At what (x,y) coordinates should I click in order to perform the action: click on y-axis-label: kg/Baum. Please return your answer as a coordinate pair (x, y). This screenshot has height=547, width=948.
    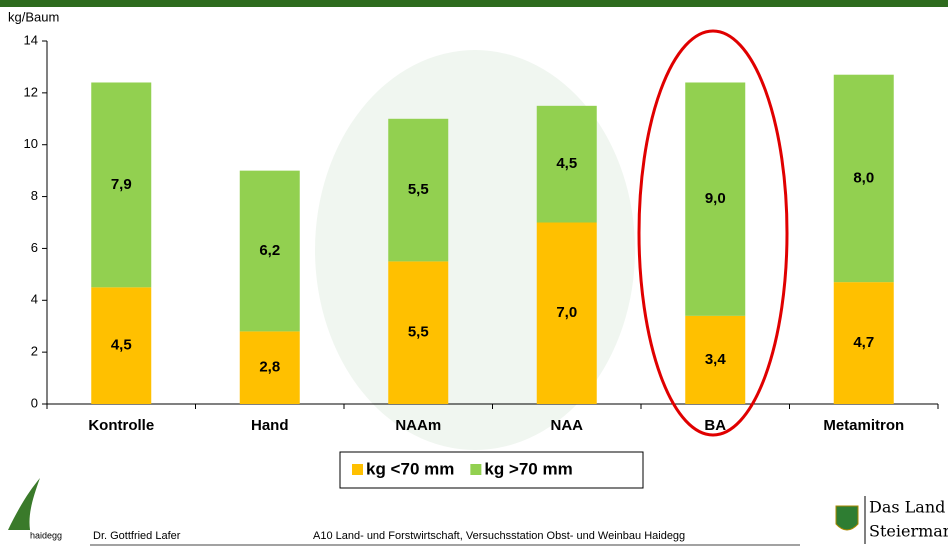
    Looking at the image, I should click on (33, 16).